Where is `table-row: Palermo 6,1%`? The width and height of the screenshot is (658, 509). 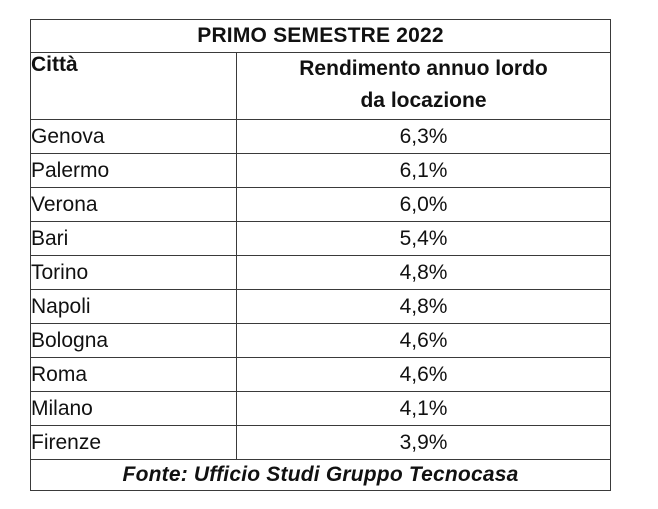
table-row: Palermo 6,1% is located at coordinates (321, 171).